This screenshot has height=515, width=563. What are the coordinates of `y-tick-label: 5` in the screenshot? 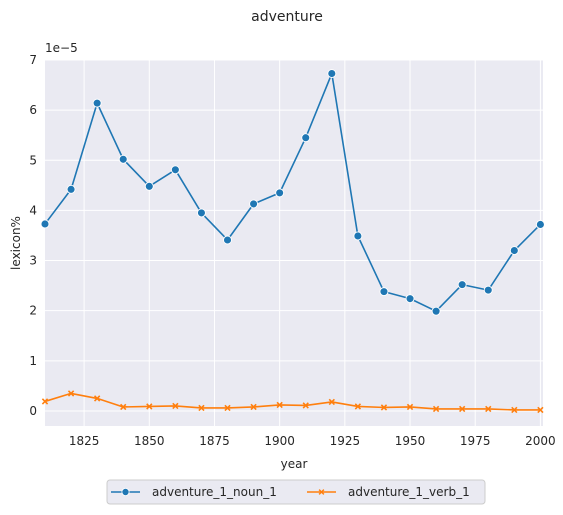 It's located at (33, 160).